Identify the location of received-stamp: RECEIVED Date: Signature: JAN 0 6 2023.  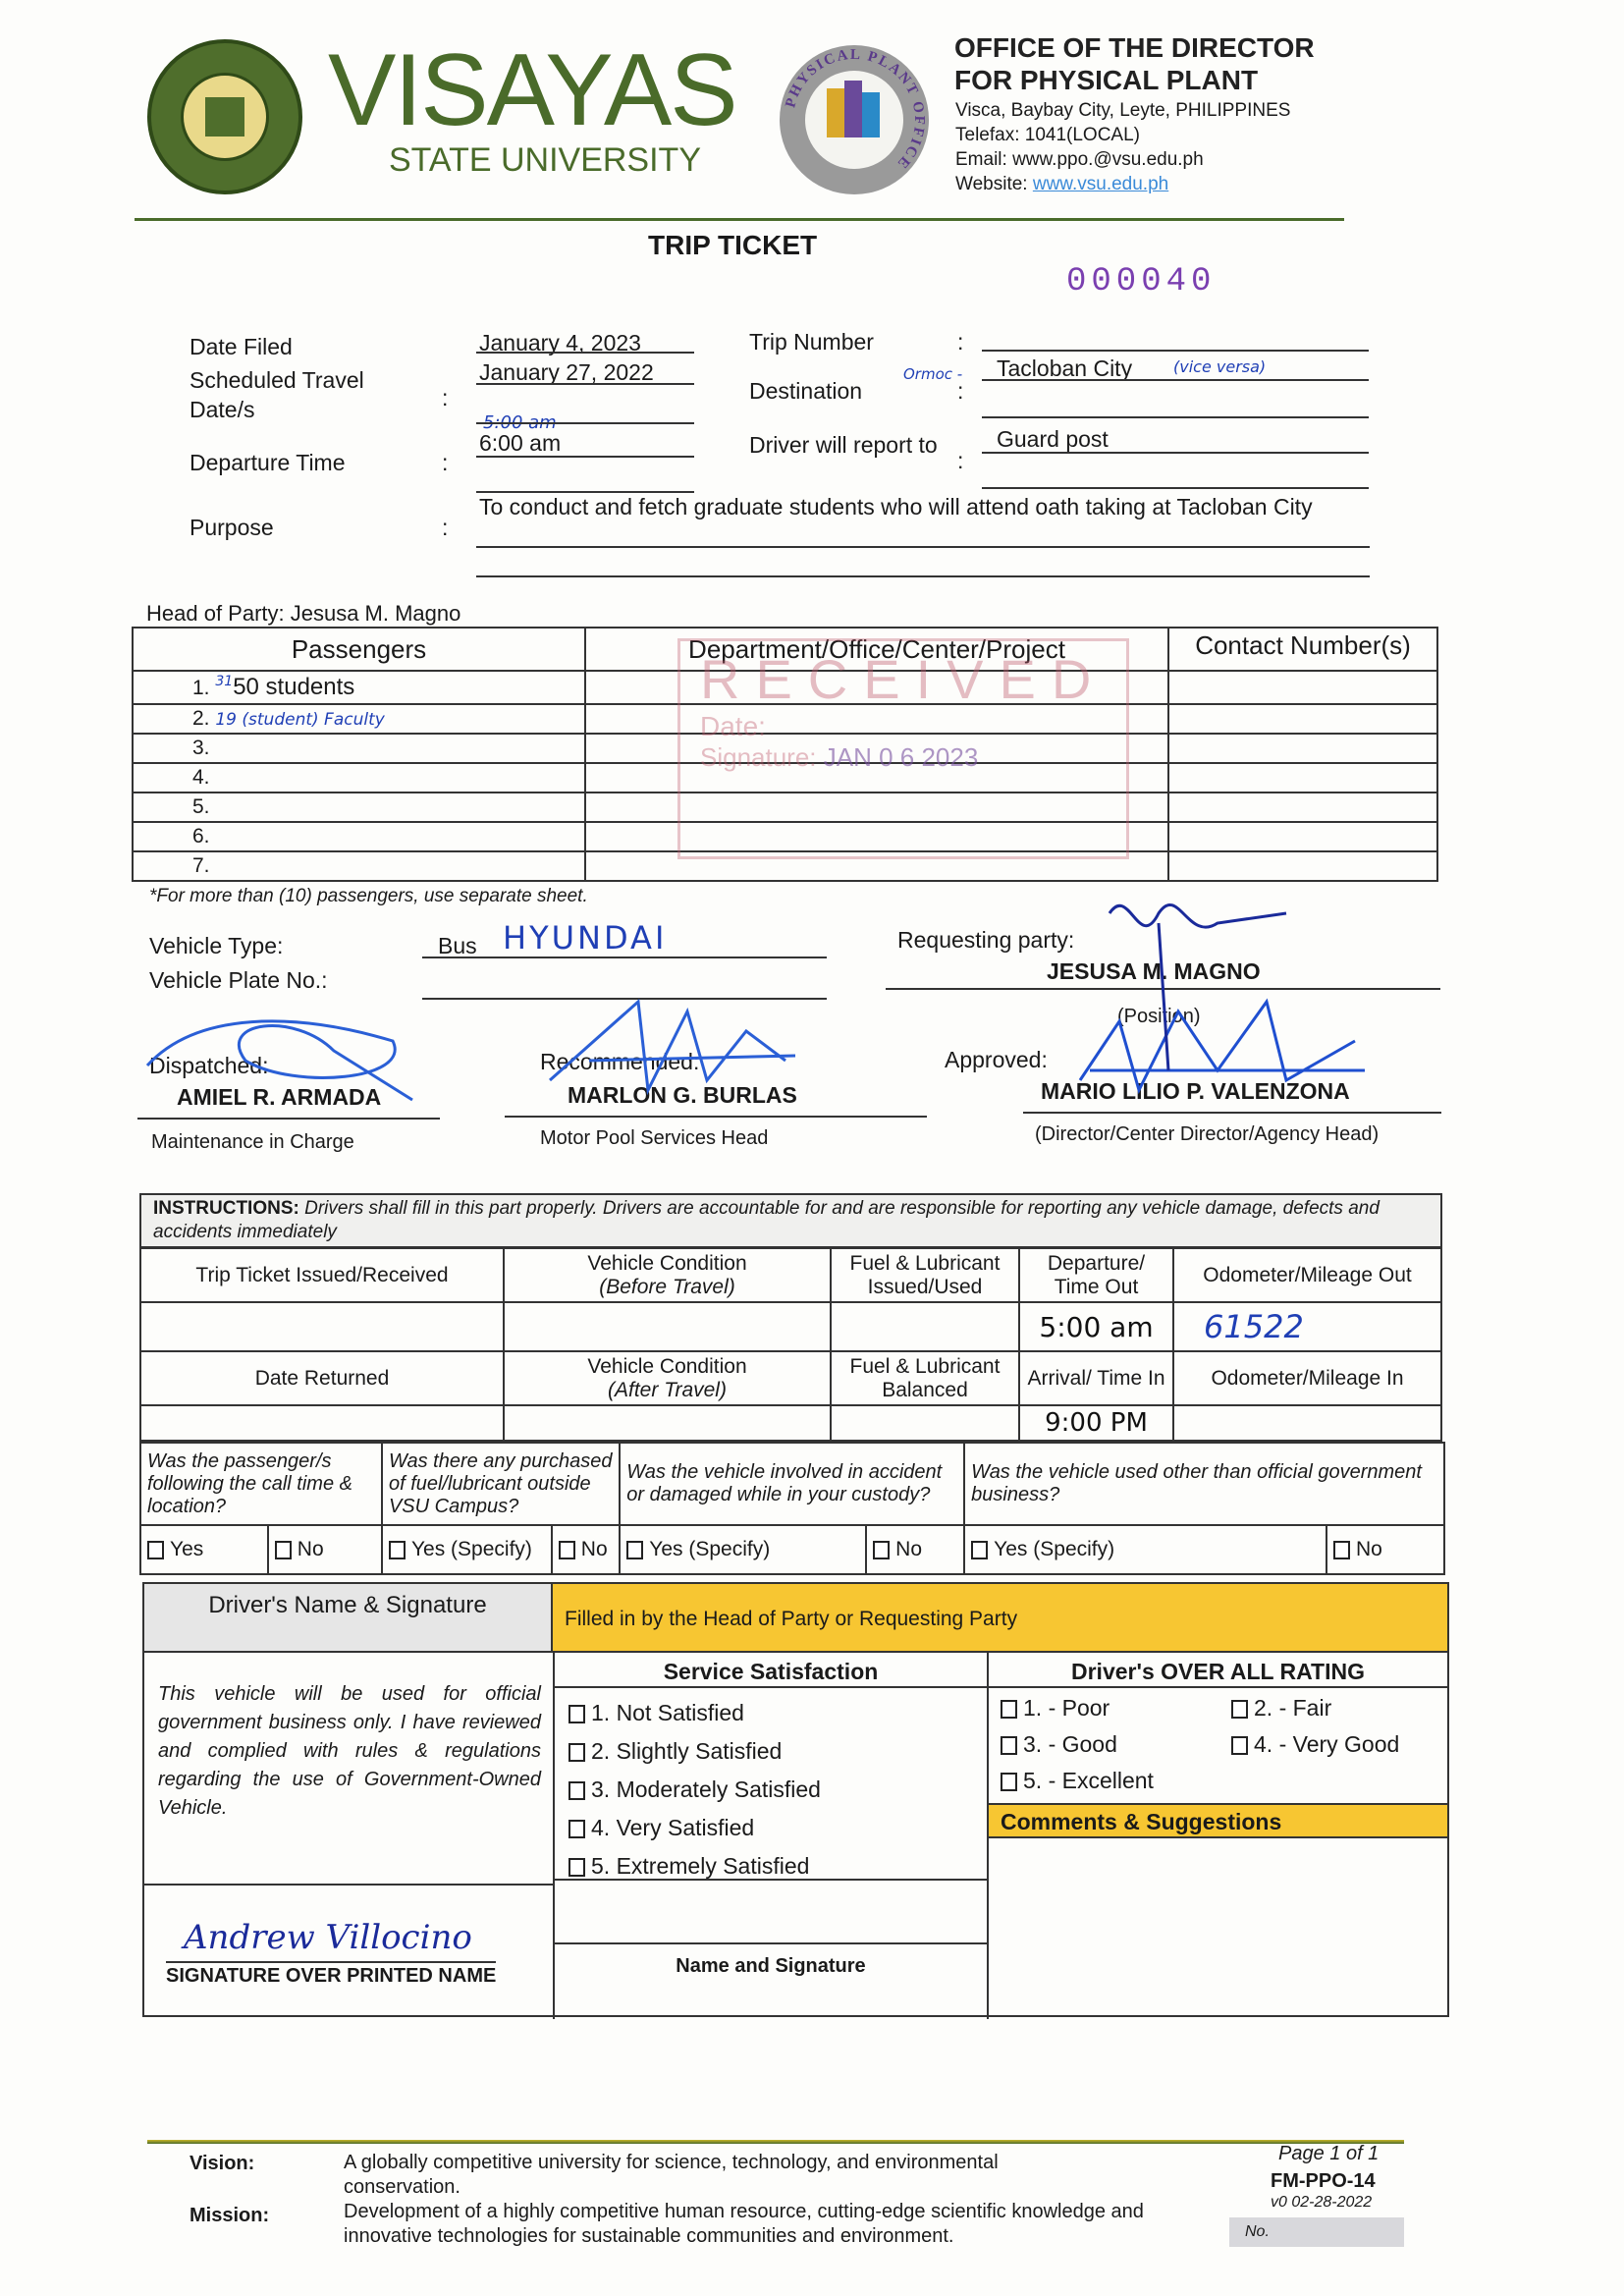
(903, 748).